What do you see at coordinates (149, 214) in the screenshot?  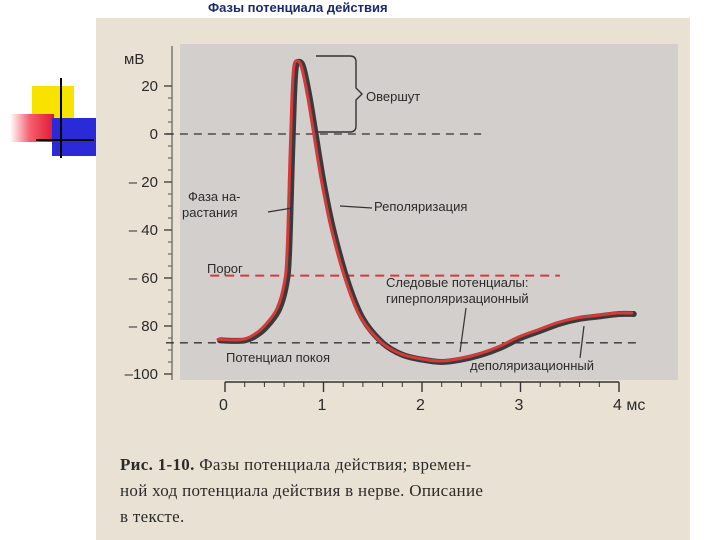 I see `y-axis-ticks: 20 0 – 20 – 40 – 60 – 80 –100` at bounding box center [149, 214].